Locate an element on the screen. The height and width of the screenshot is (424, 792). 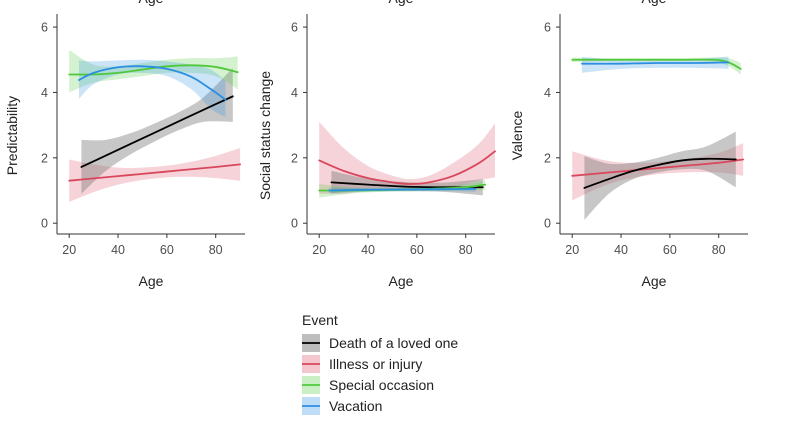
legend-title: Event is located at coordinates (320, 320).